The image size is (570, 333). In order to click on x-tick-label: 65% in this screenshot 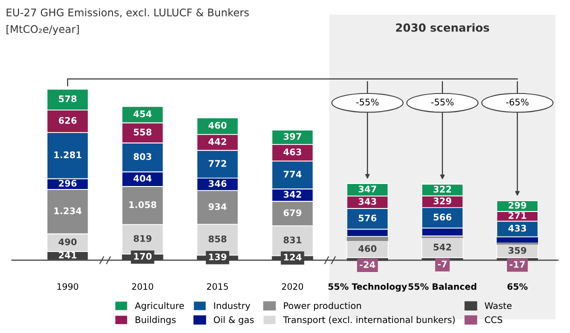, I will do `click(517, 286)`.